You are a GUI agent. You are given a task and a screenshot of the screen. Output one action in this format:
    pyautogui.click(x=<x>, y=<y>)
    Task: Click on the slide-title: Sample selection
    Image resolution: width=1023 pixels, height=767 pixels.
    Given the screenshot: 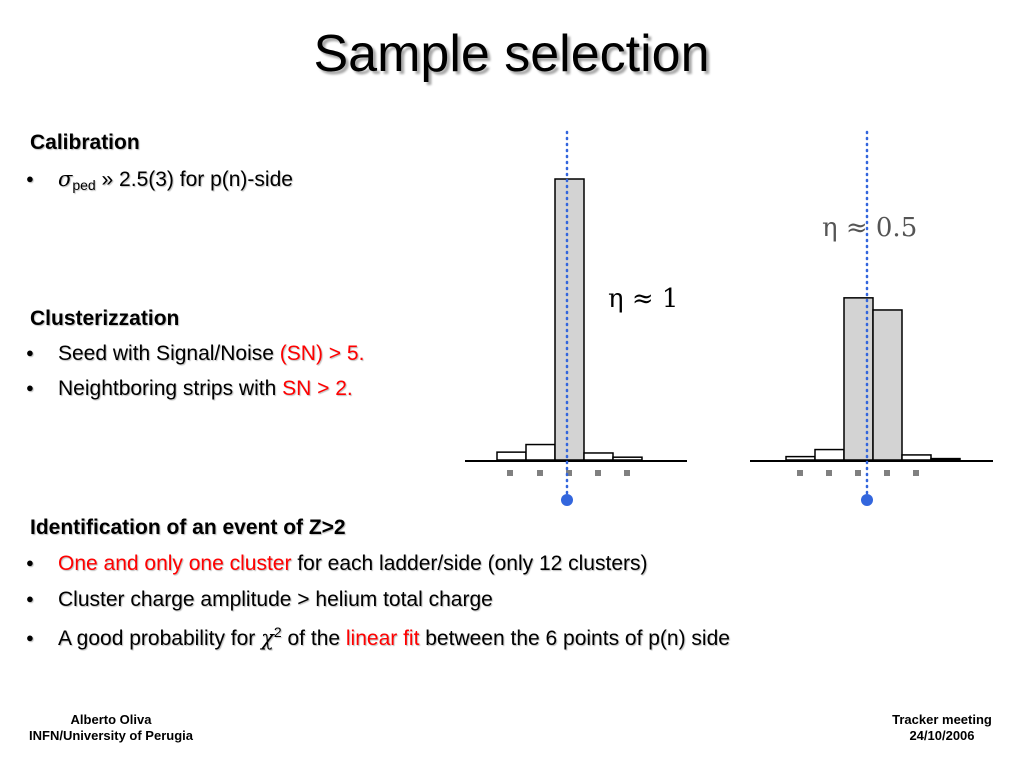 What is the action you would take?
    pyautogui.click(x=511, y=54)
    